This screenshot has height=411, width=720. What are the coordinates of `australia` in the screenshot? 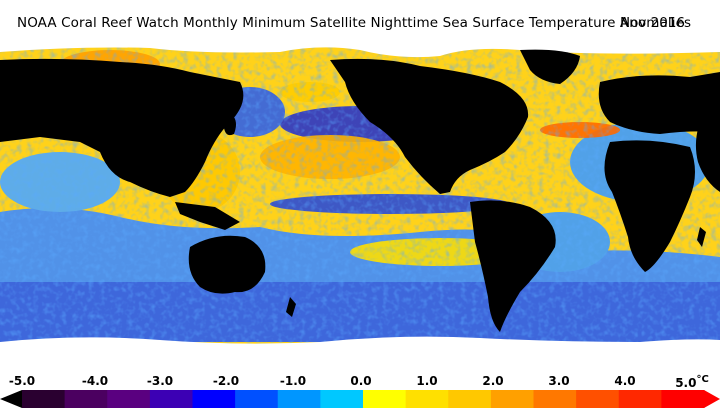 It's located at (227, 264).